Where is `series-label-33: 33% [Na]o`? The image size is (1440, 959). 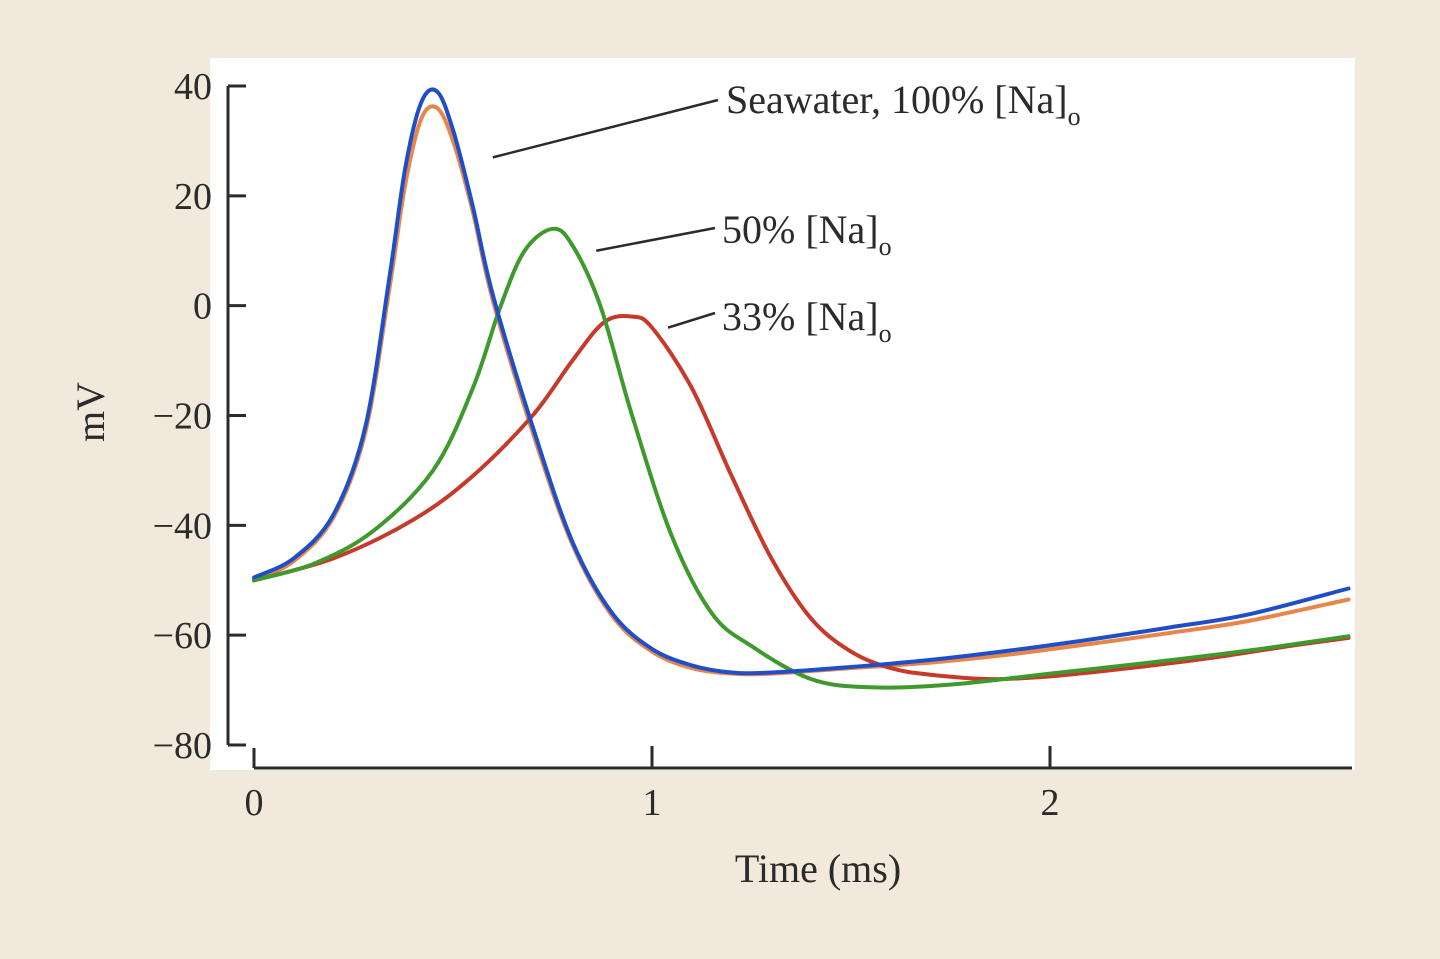
series-label-33: 33% [Na]o is located at coordinates (807, 321).